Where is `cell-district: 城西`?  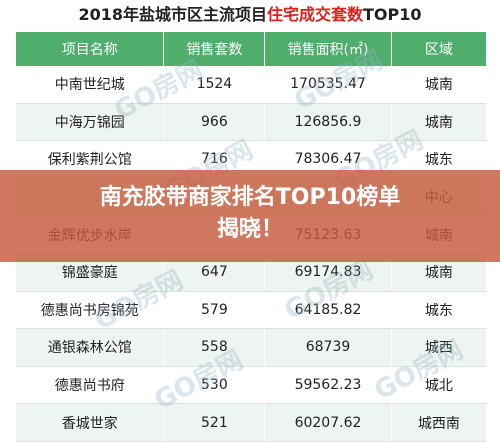
cell-district: 城西 is located at coordinates (438, 347).